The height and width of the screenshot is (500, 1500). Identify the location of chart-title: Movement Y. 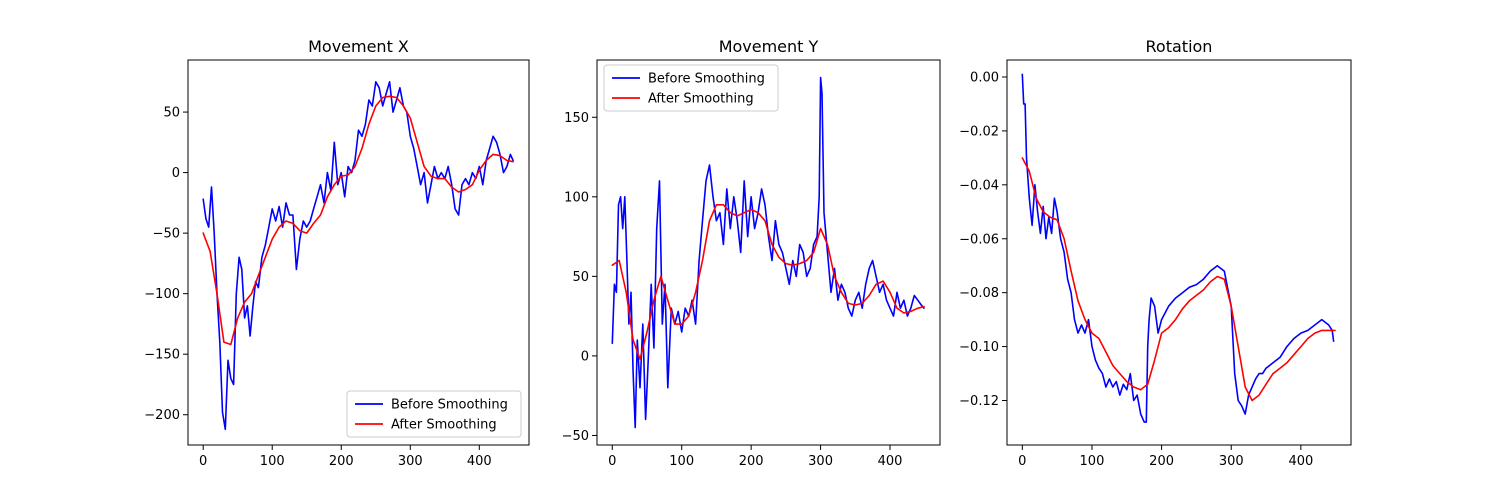
(769, 46).